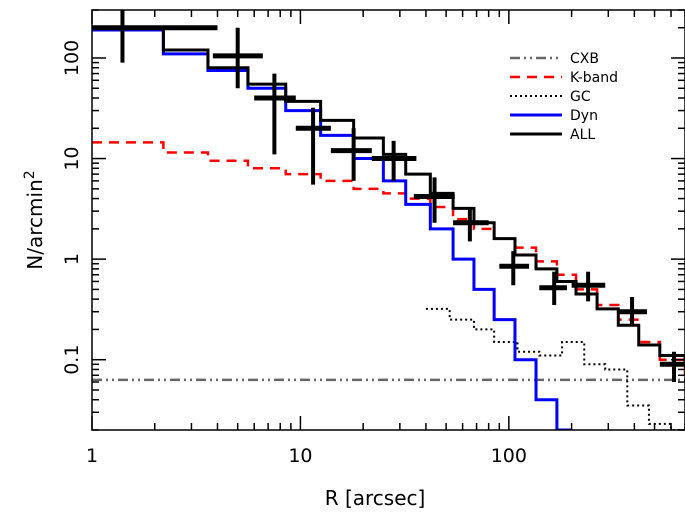  I want to click on y-axis-title-main: N/arcmin, so click(35, 224).